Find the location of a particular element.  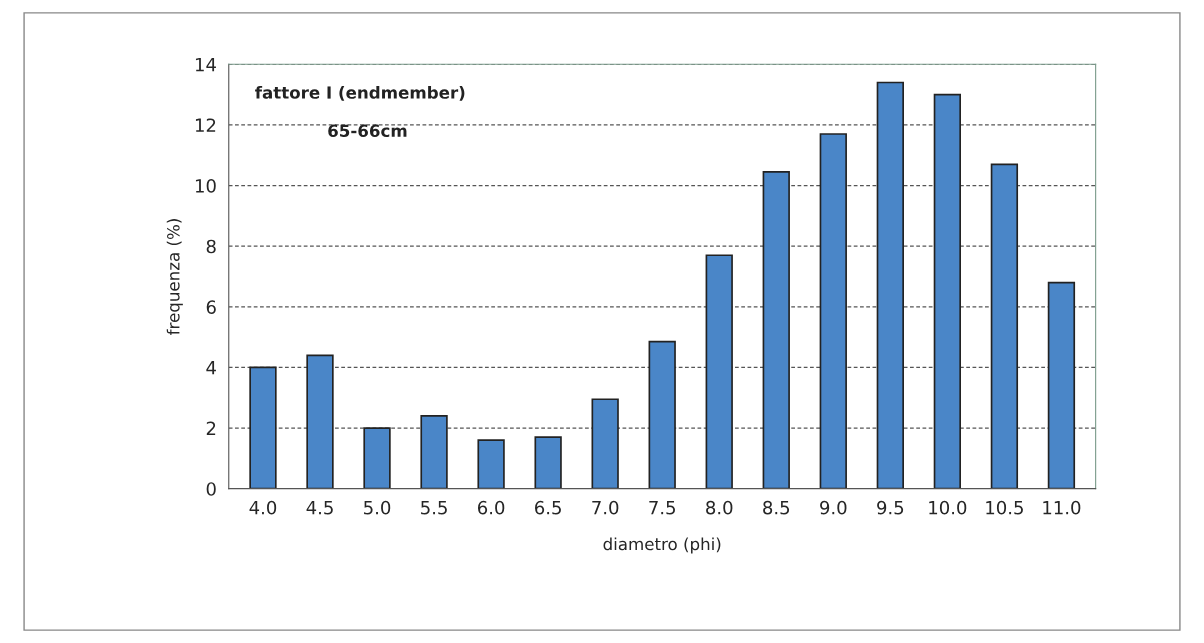

y-tick-label: 0 is located at coordinates (211, 489).